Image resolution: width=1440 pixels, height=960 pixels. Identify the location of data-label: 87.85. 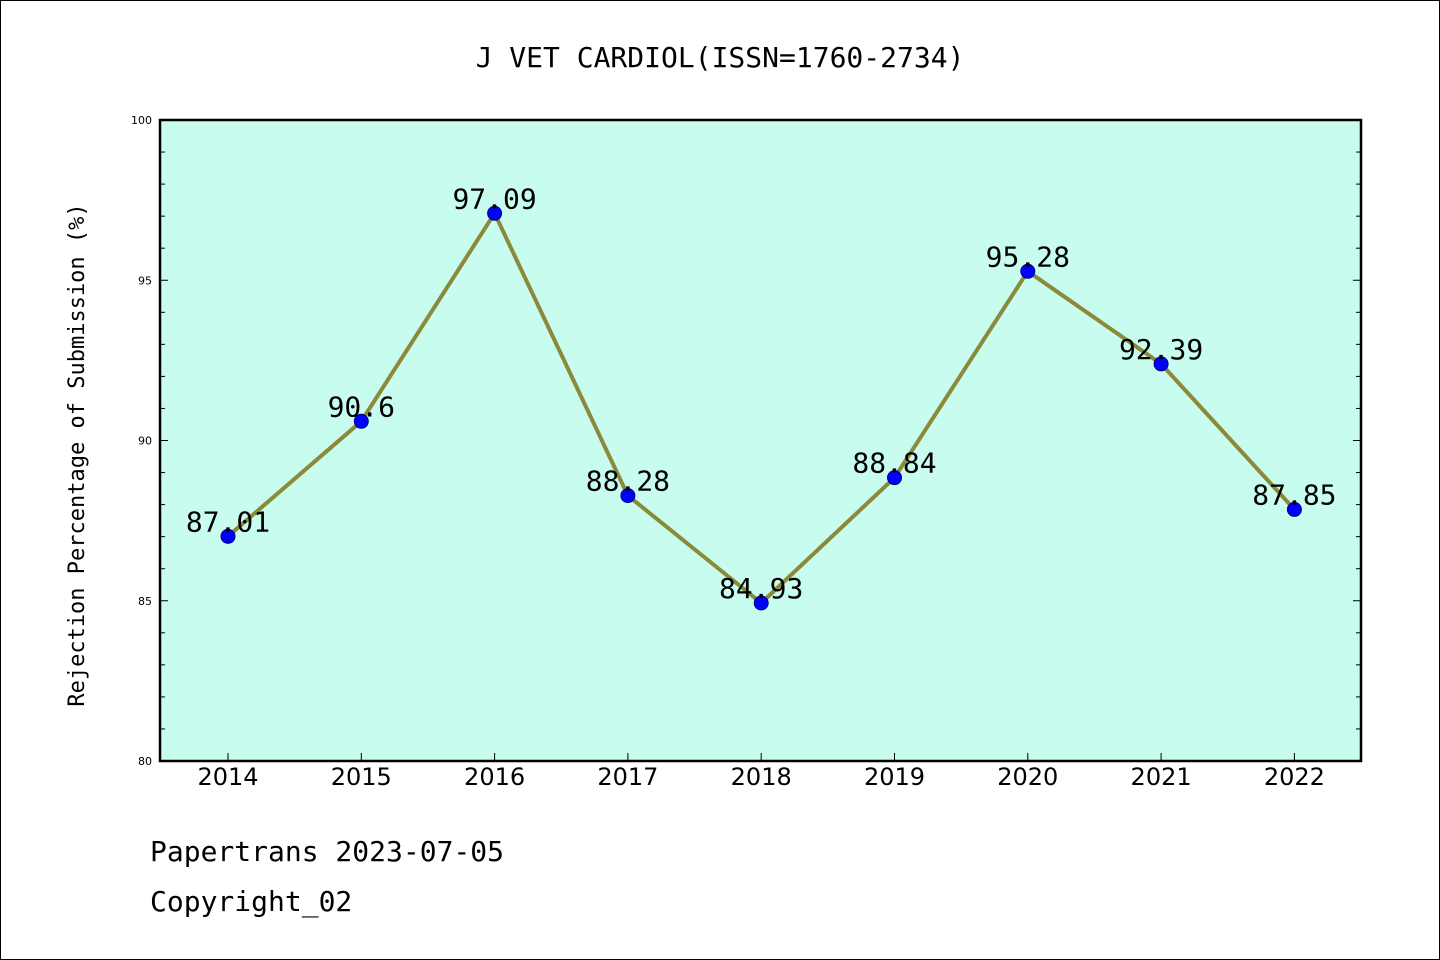
(1294, 494).